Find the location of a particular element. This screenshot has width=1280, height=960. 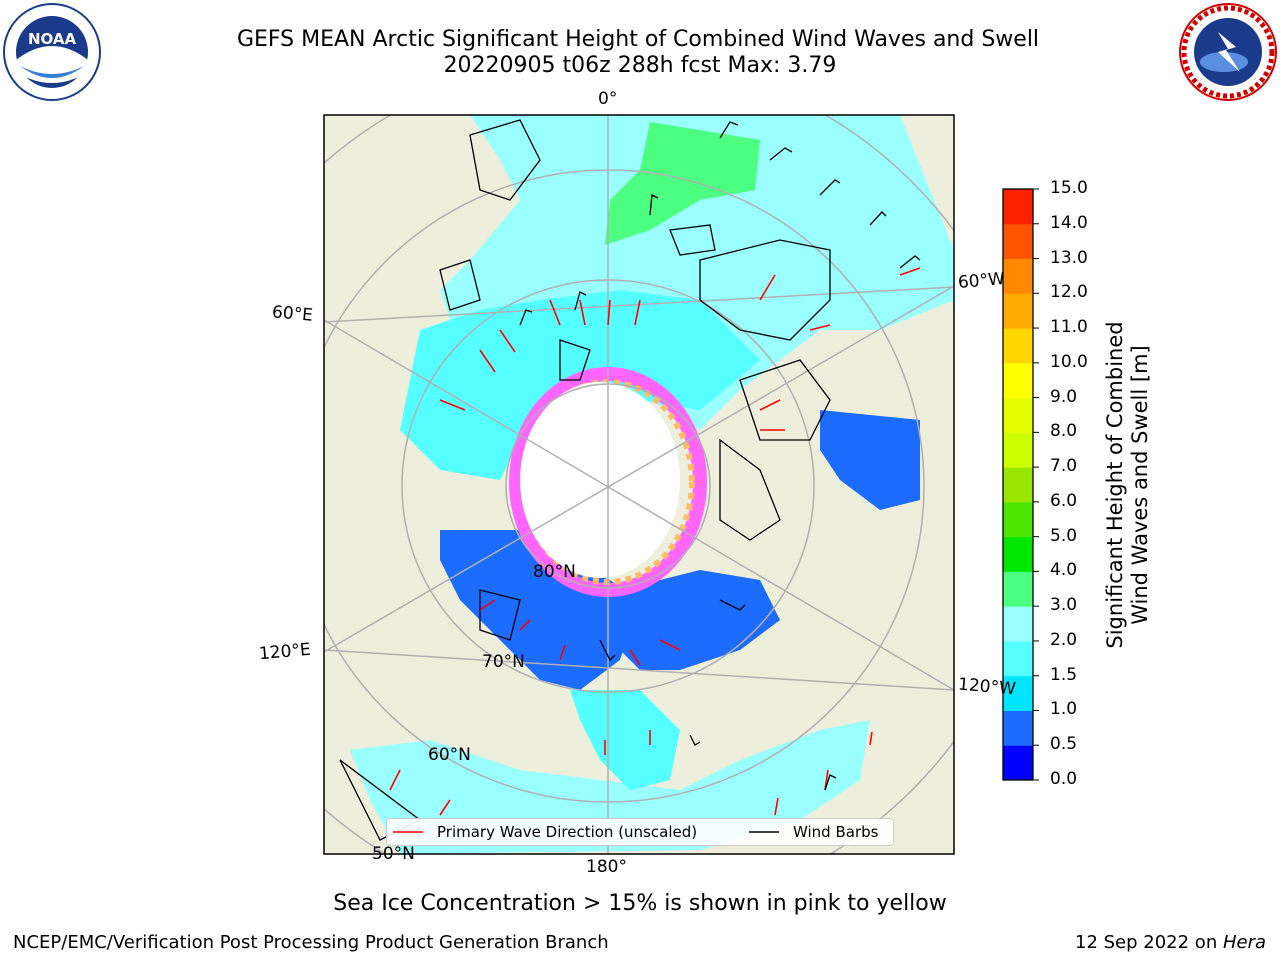

lat-label-60n: 60°N is located at coordinates (449, 755).